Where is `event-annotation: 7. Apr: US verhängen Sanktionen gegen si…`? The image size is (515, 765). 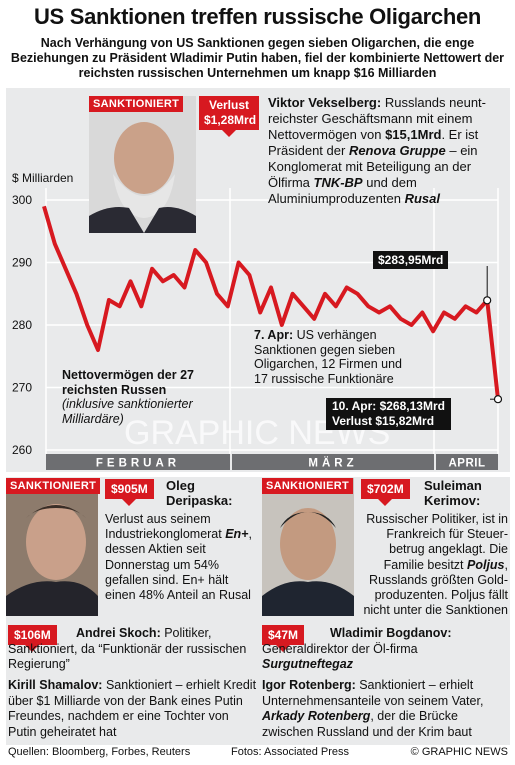 event-annotation: 7. Apr: US verhängen Sanktionen gegen si… is located at coordinates (335, 357).